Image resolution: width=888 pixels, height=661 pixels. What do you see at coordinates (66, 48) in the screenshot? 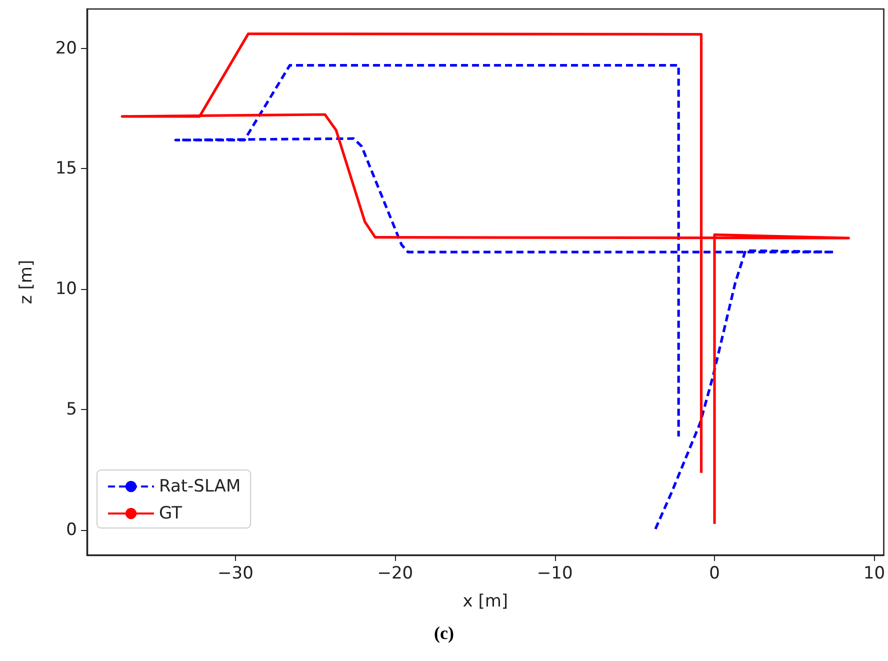
I see `y-tick-label: 20` at bounding box center [66, 48].